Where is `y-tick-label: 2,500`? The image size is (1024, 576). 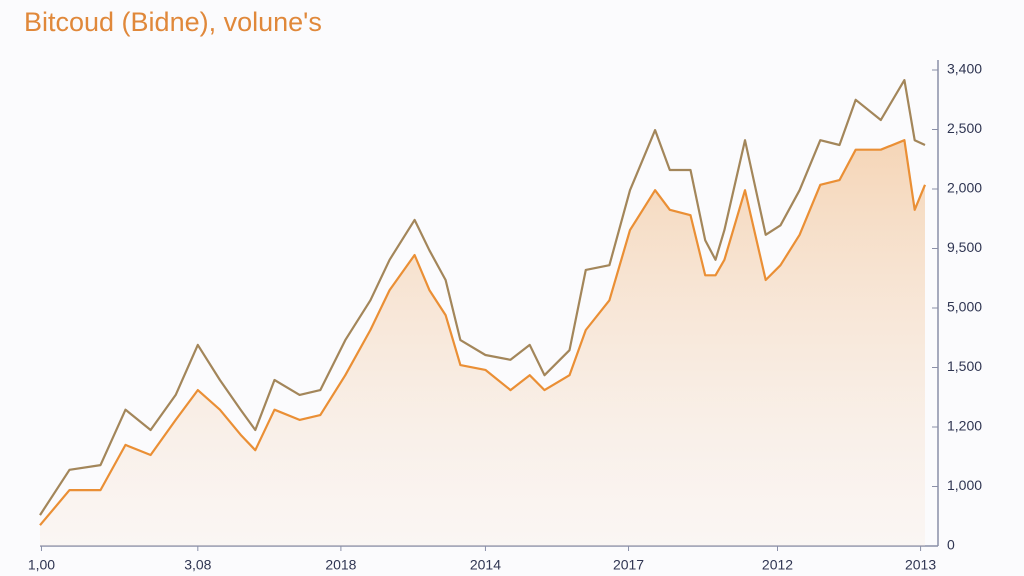 y-tick-label: 2,500 is located at coordinates (964, 128).